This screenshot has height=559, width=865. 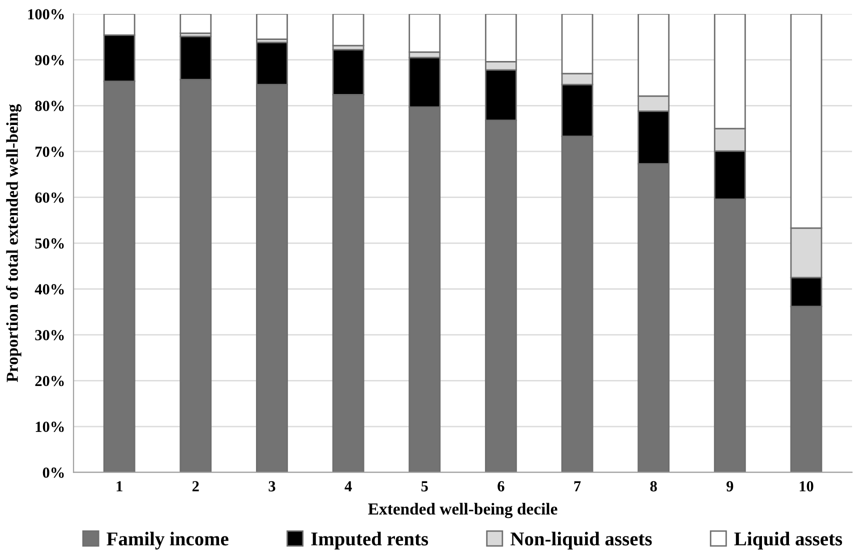 What do you see at coordinates (195, 486) in the screenshot?
I see `x-tick-label: 2` at bounding box center [195, 486].